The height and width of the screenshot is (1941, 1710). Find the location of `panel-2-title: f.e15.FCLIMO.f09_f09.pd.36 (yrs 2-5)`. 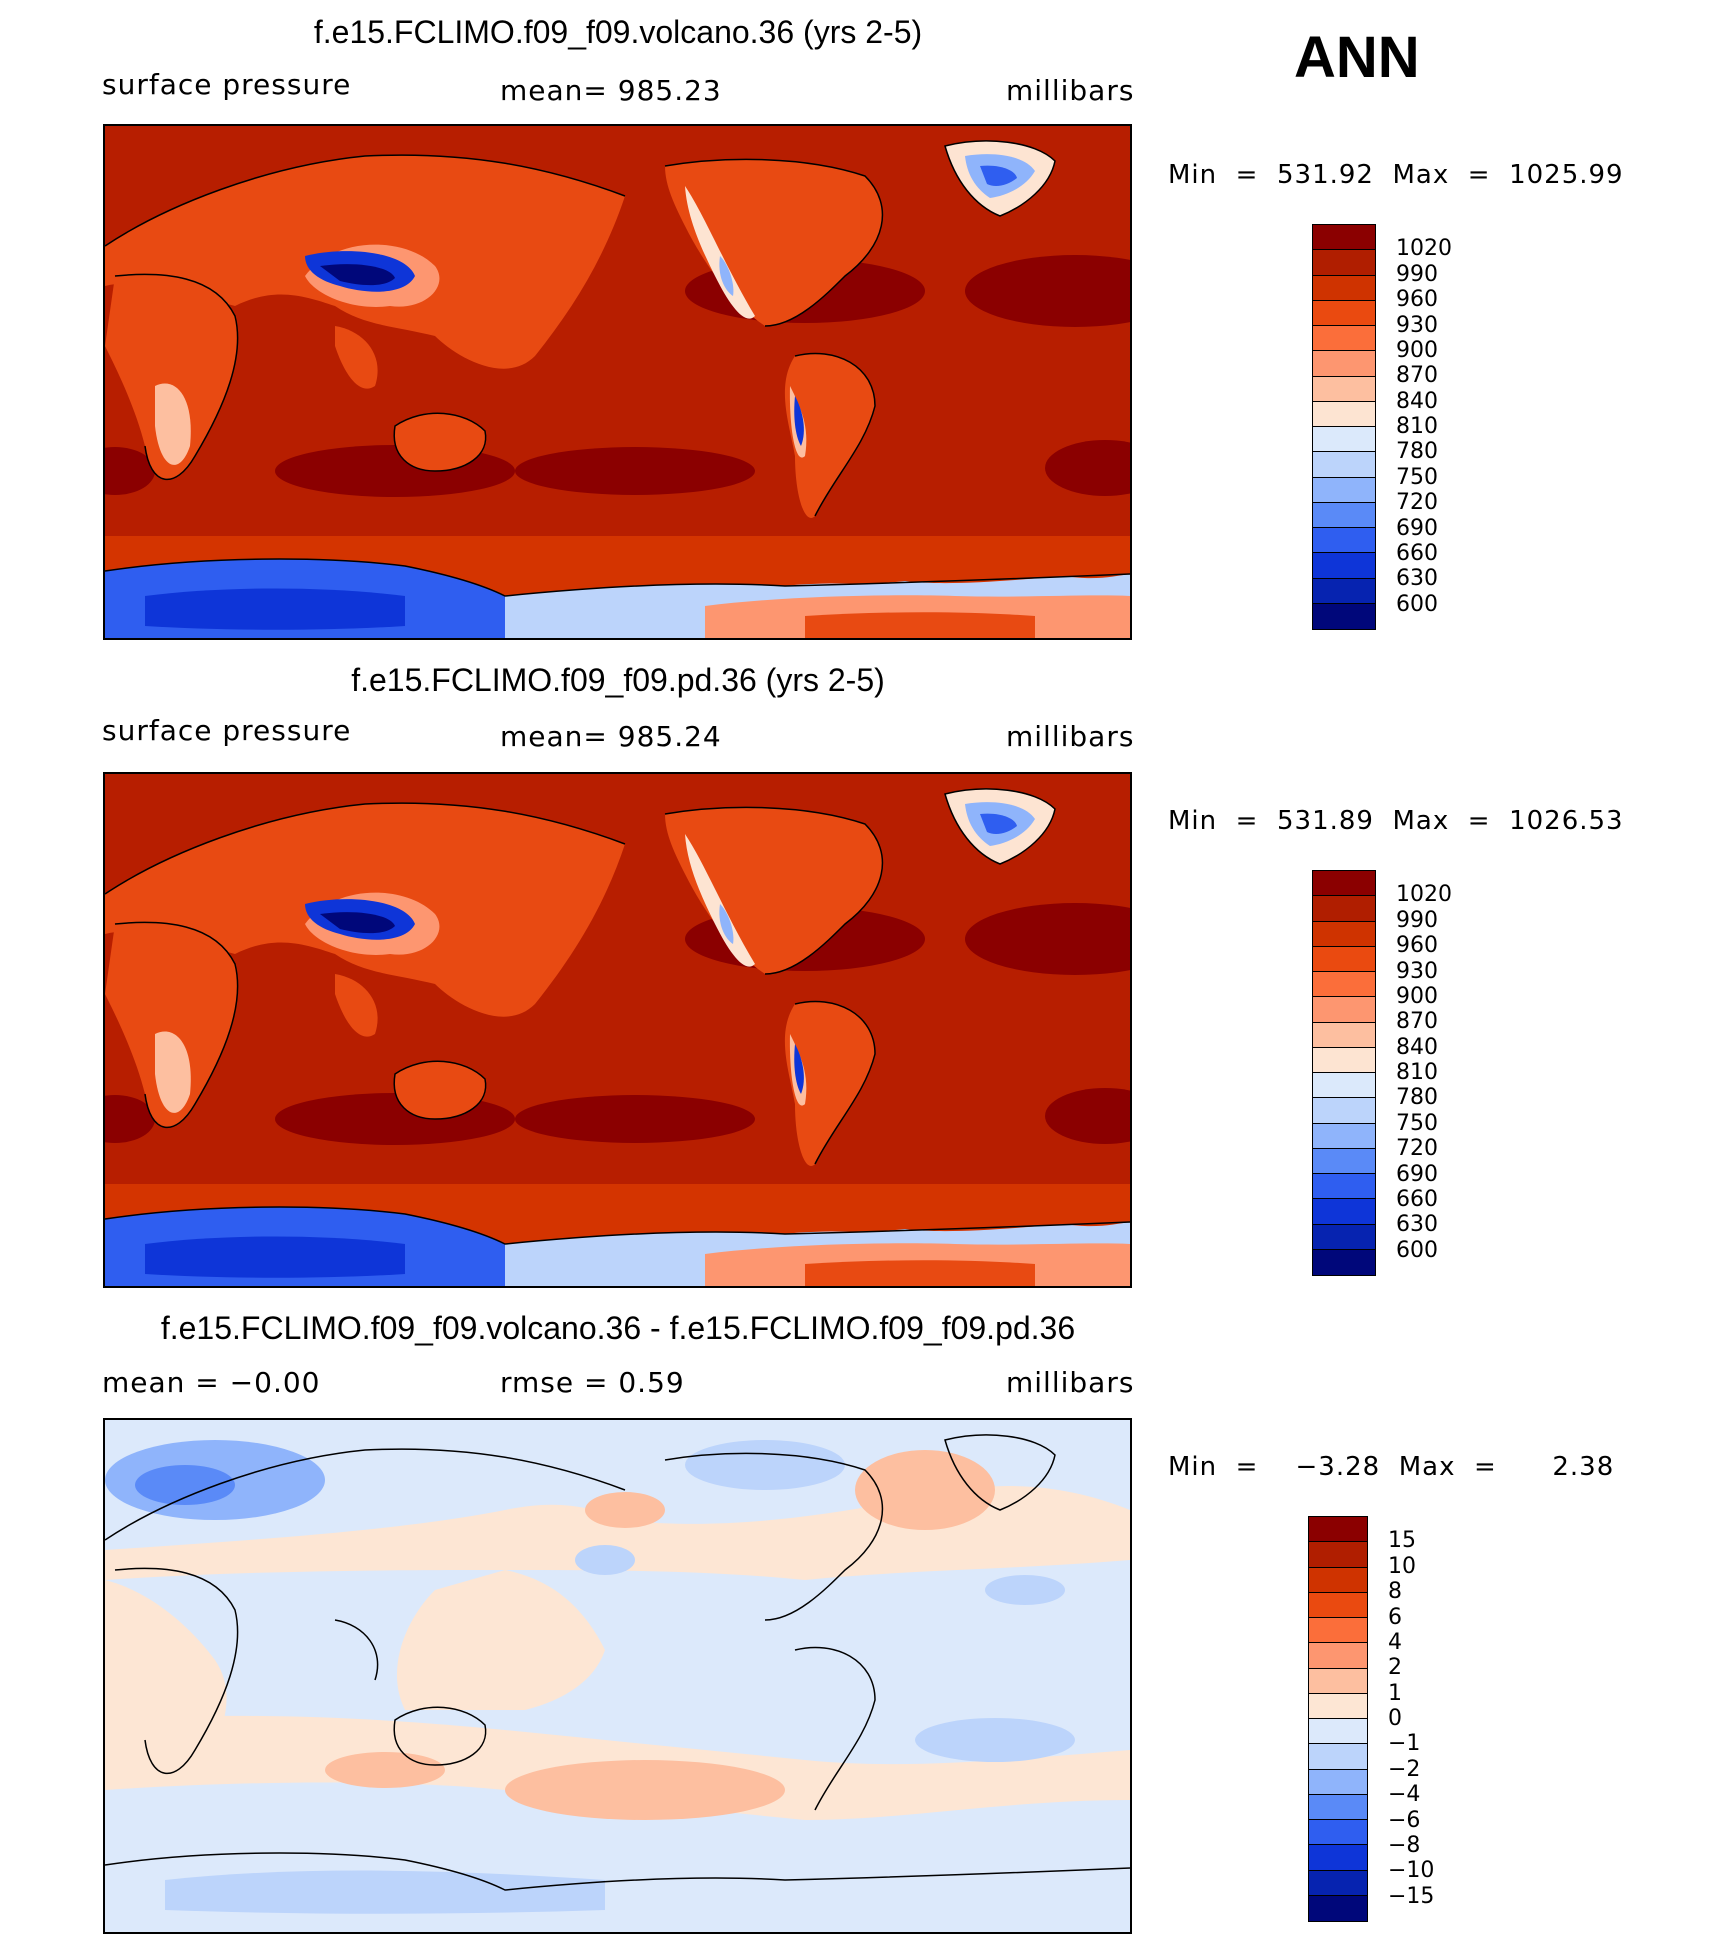

panel-2-title: f.e15.FCLIMO.f09_f09.pd.36 (yrs 2-5) is located at coordinates (618, 680).